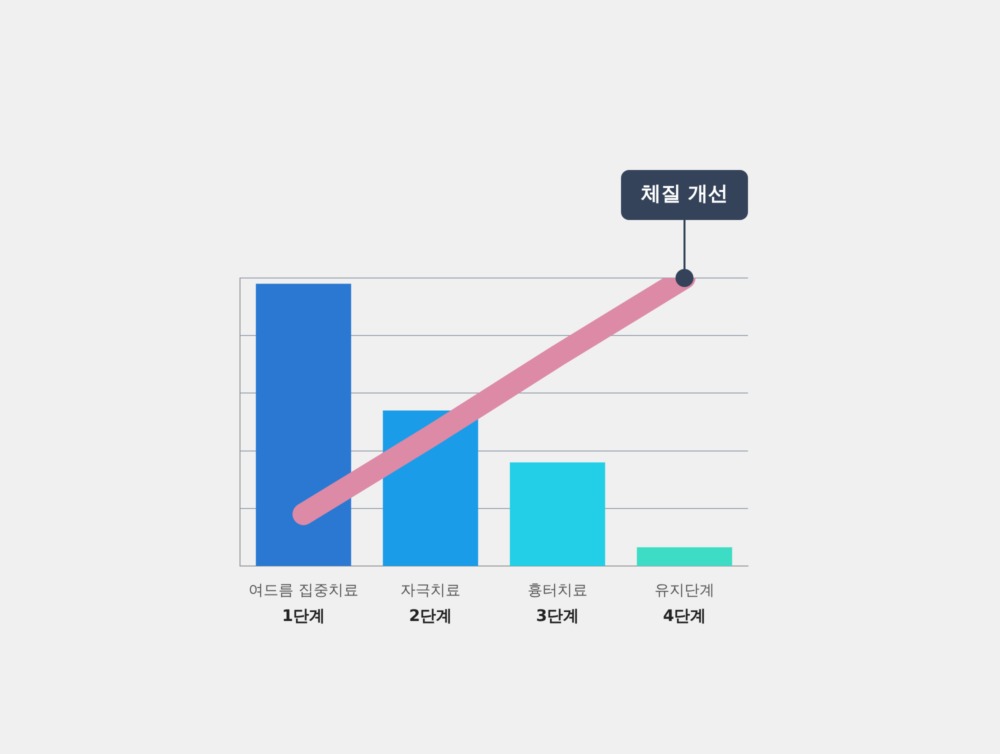  I want to click on annotation: 체질 개선, so click(684, 193).